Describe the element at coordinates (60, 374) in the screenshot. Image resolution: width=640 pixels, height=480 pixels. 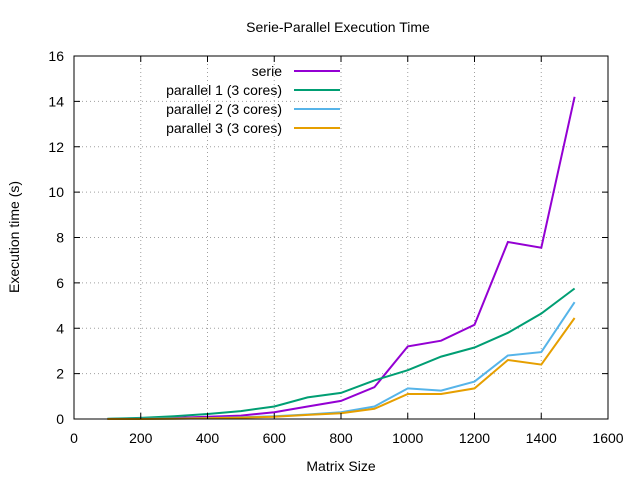
I see `y-tick-label: 2` at that location.